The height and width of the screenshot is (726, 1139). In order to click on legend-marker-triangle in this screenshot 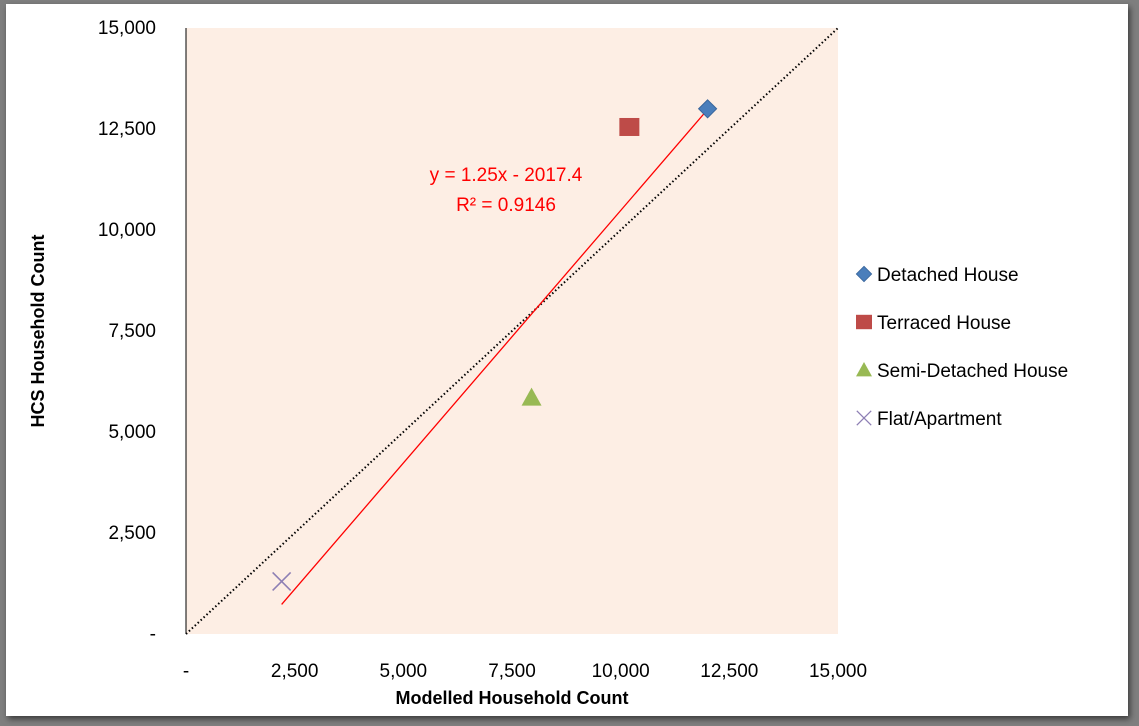, I will do `click(864, 369)`.